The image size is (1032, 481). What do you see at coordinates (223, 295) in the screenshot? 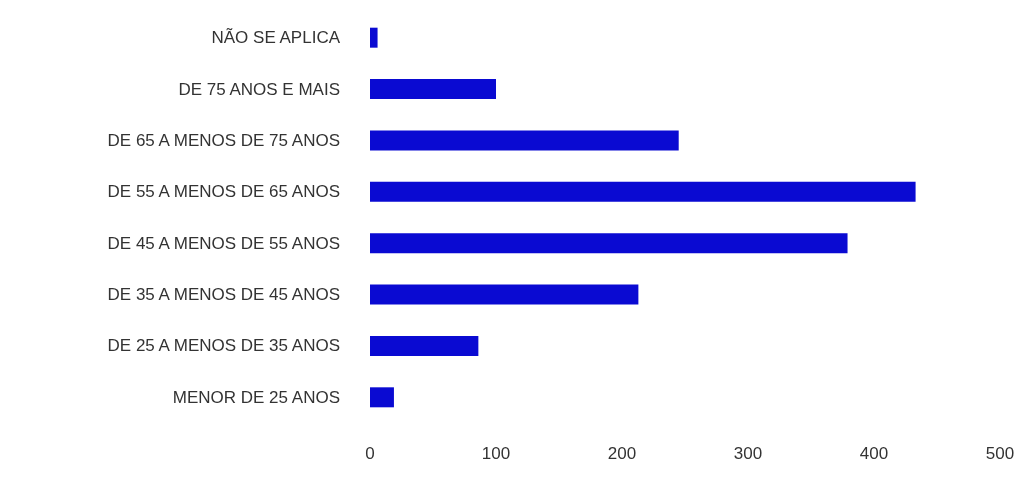
I see `y-tick-label: DE 35 A MENOS DE 45 ANOS` at bounding box center [223, 295].